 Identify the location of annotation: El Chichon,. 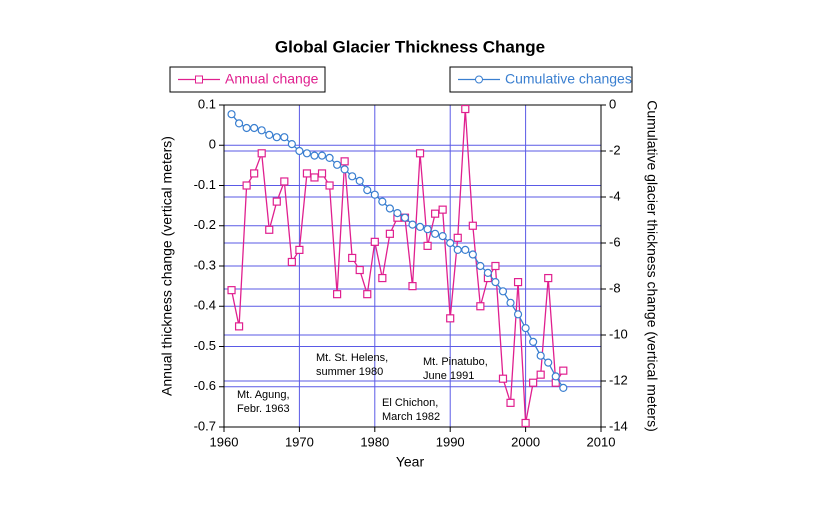
(410, 403).